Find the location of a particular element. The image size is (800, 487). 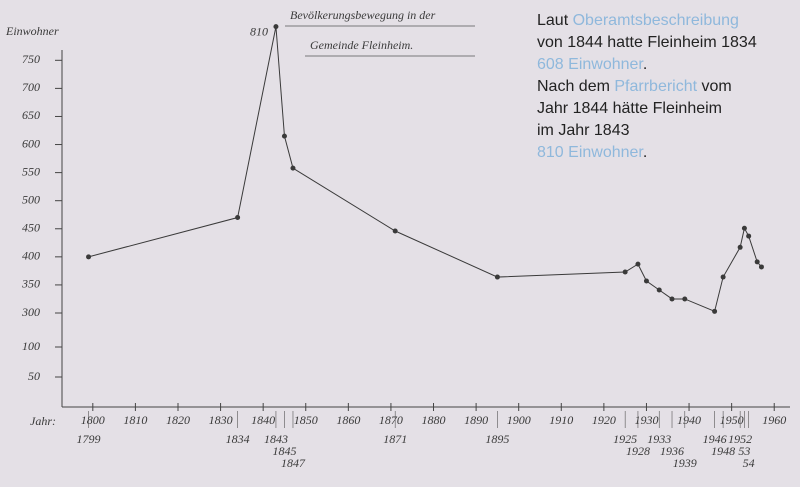

y-tick-label: 400 is located at coordinates (31, 256).